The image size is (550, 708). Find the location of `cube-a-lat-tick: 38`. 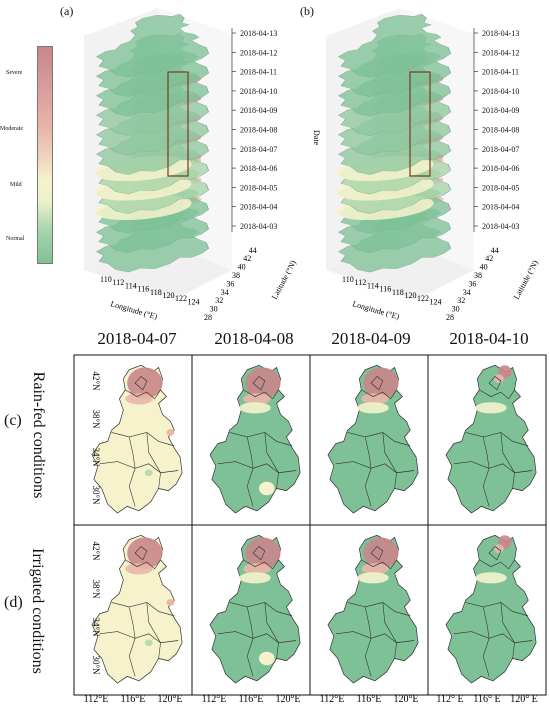

cube-a-lat-tick: 38 is located at coordinates (236, 275).